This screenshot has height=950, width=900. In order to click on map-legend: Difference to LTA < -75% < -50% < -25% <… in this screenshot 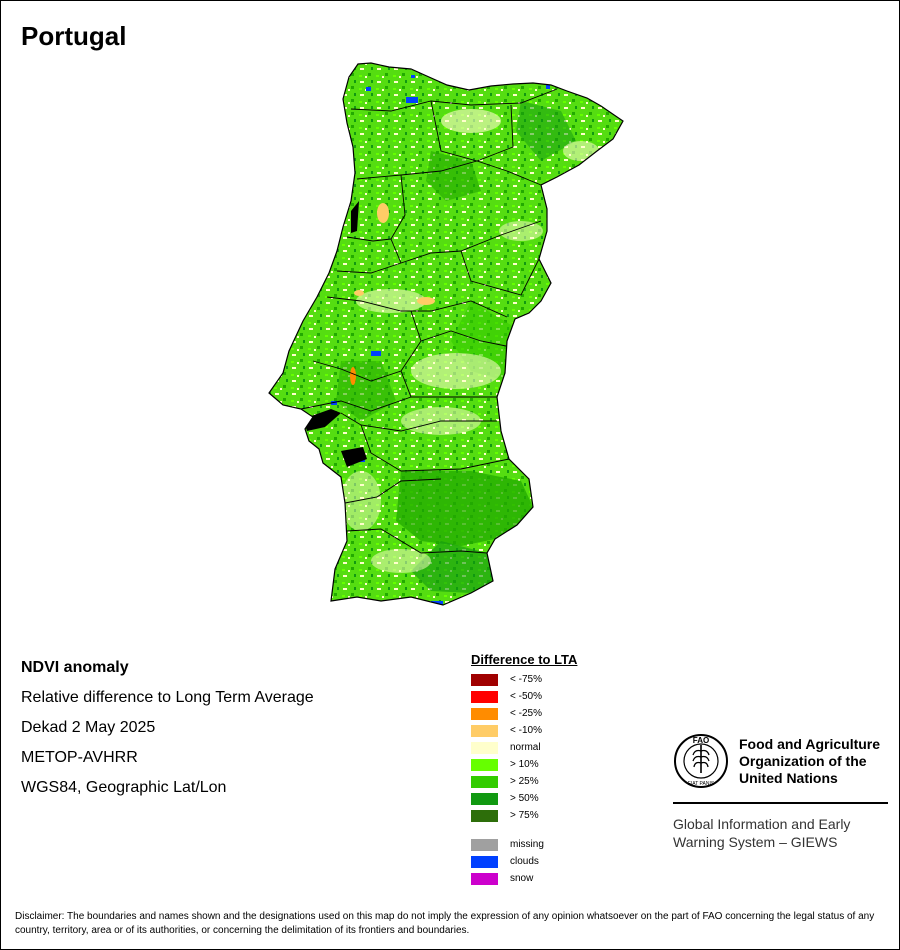, I will do `click(524, 770)`.